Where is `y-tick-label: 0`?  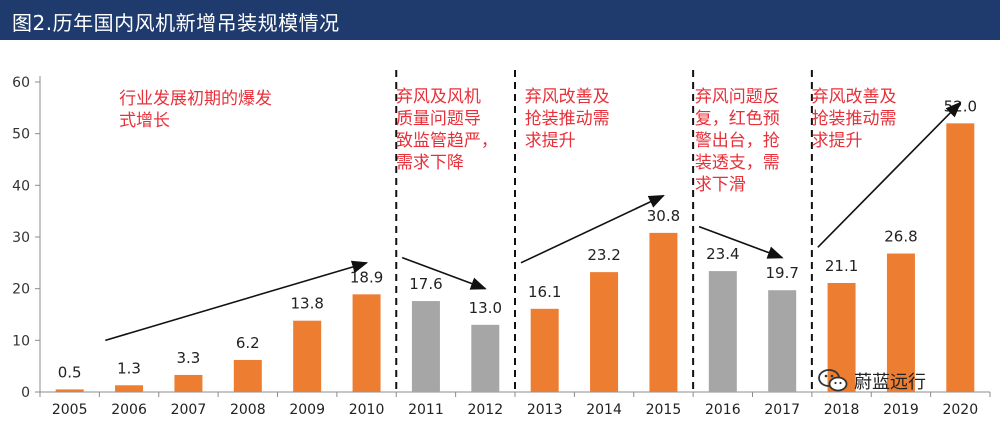
y-tick-label: 0 is located at coordinates (25, 393).